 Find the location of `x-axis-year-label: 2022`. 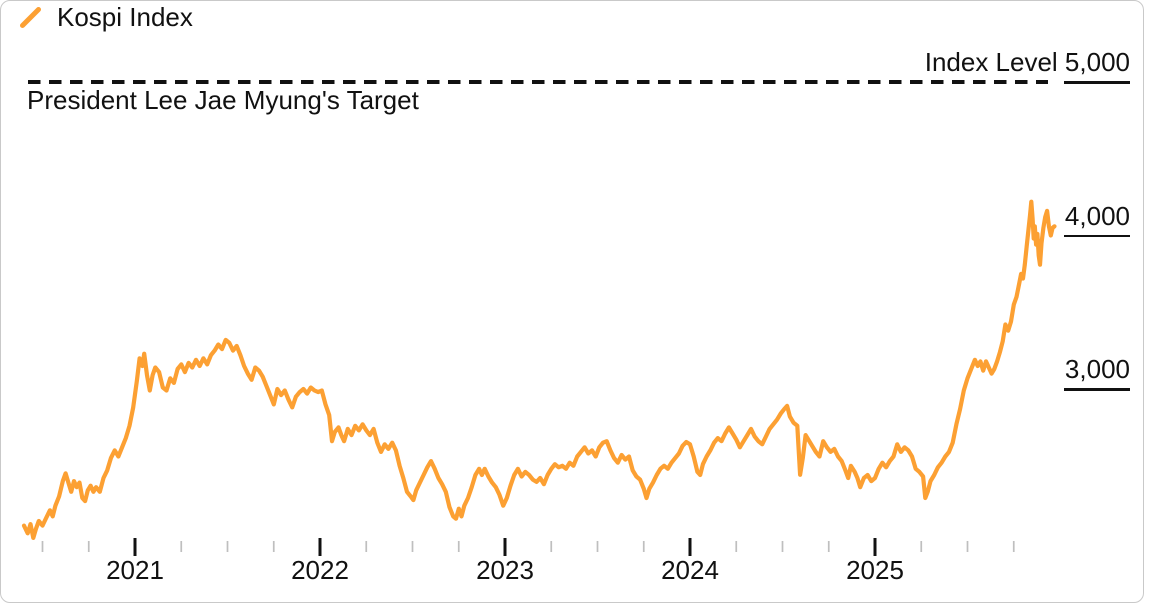

x-axis-year-label: 2022 is located at coordinates (320, 570).